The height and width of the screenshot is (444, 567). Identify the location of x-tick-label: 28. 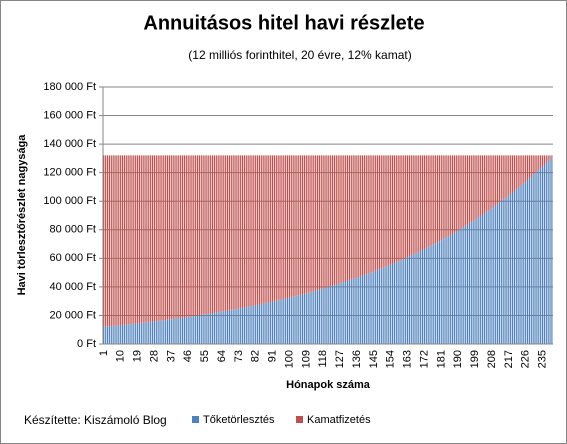
(154, 356).